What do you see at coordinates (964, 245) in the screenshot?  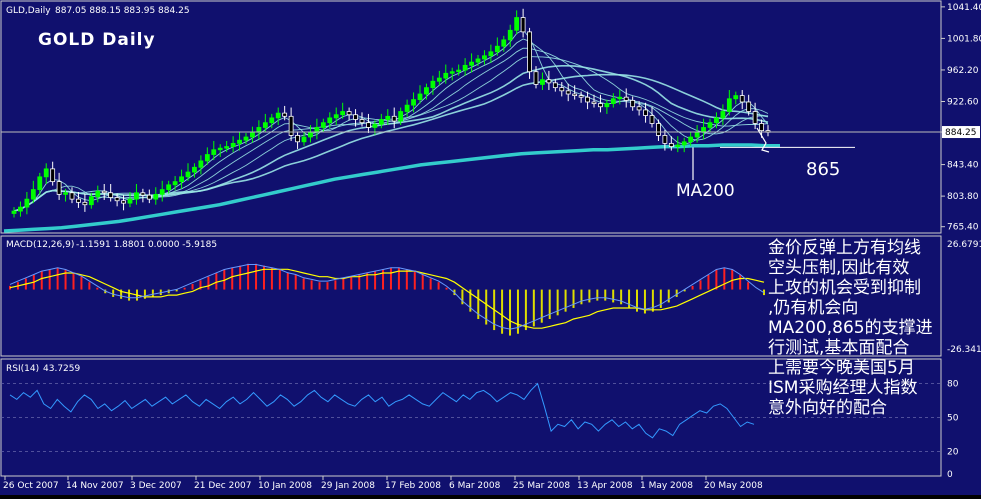 I see `macd-tick-top: 26.6791` at bounding box center [964, 245].